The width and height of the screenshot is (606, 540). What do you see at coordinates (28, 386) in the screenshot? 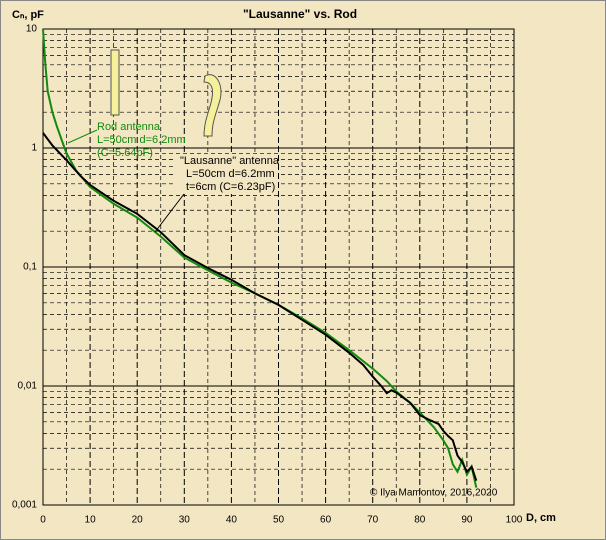
I see `y-tick-label: 0,01` at bounding box center [28, 386].